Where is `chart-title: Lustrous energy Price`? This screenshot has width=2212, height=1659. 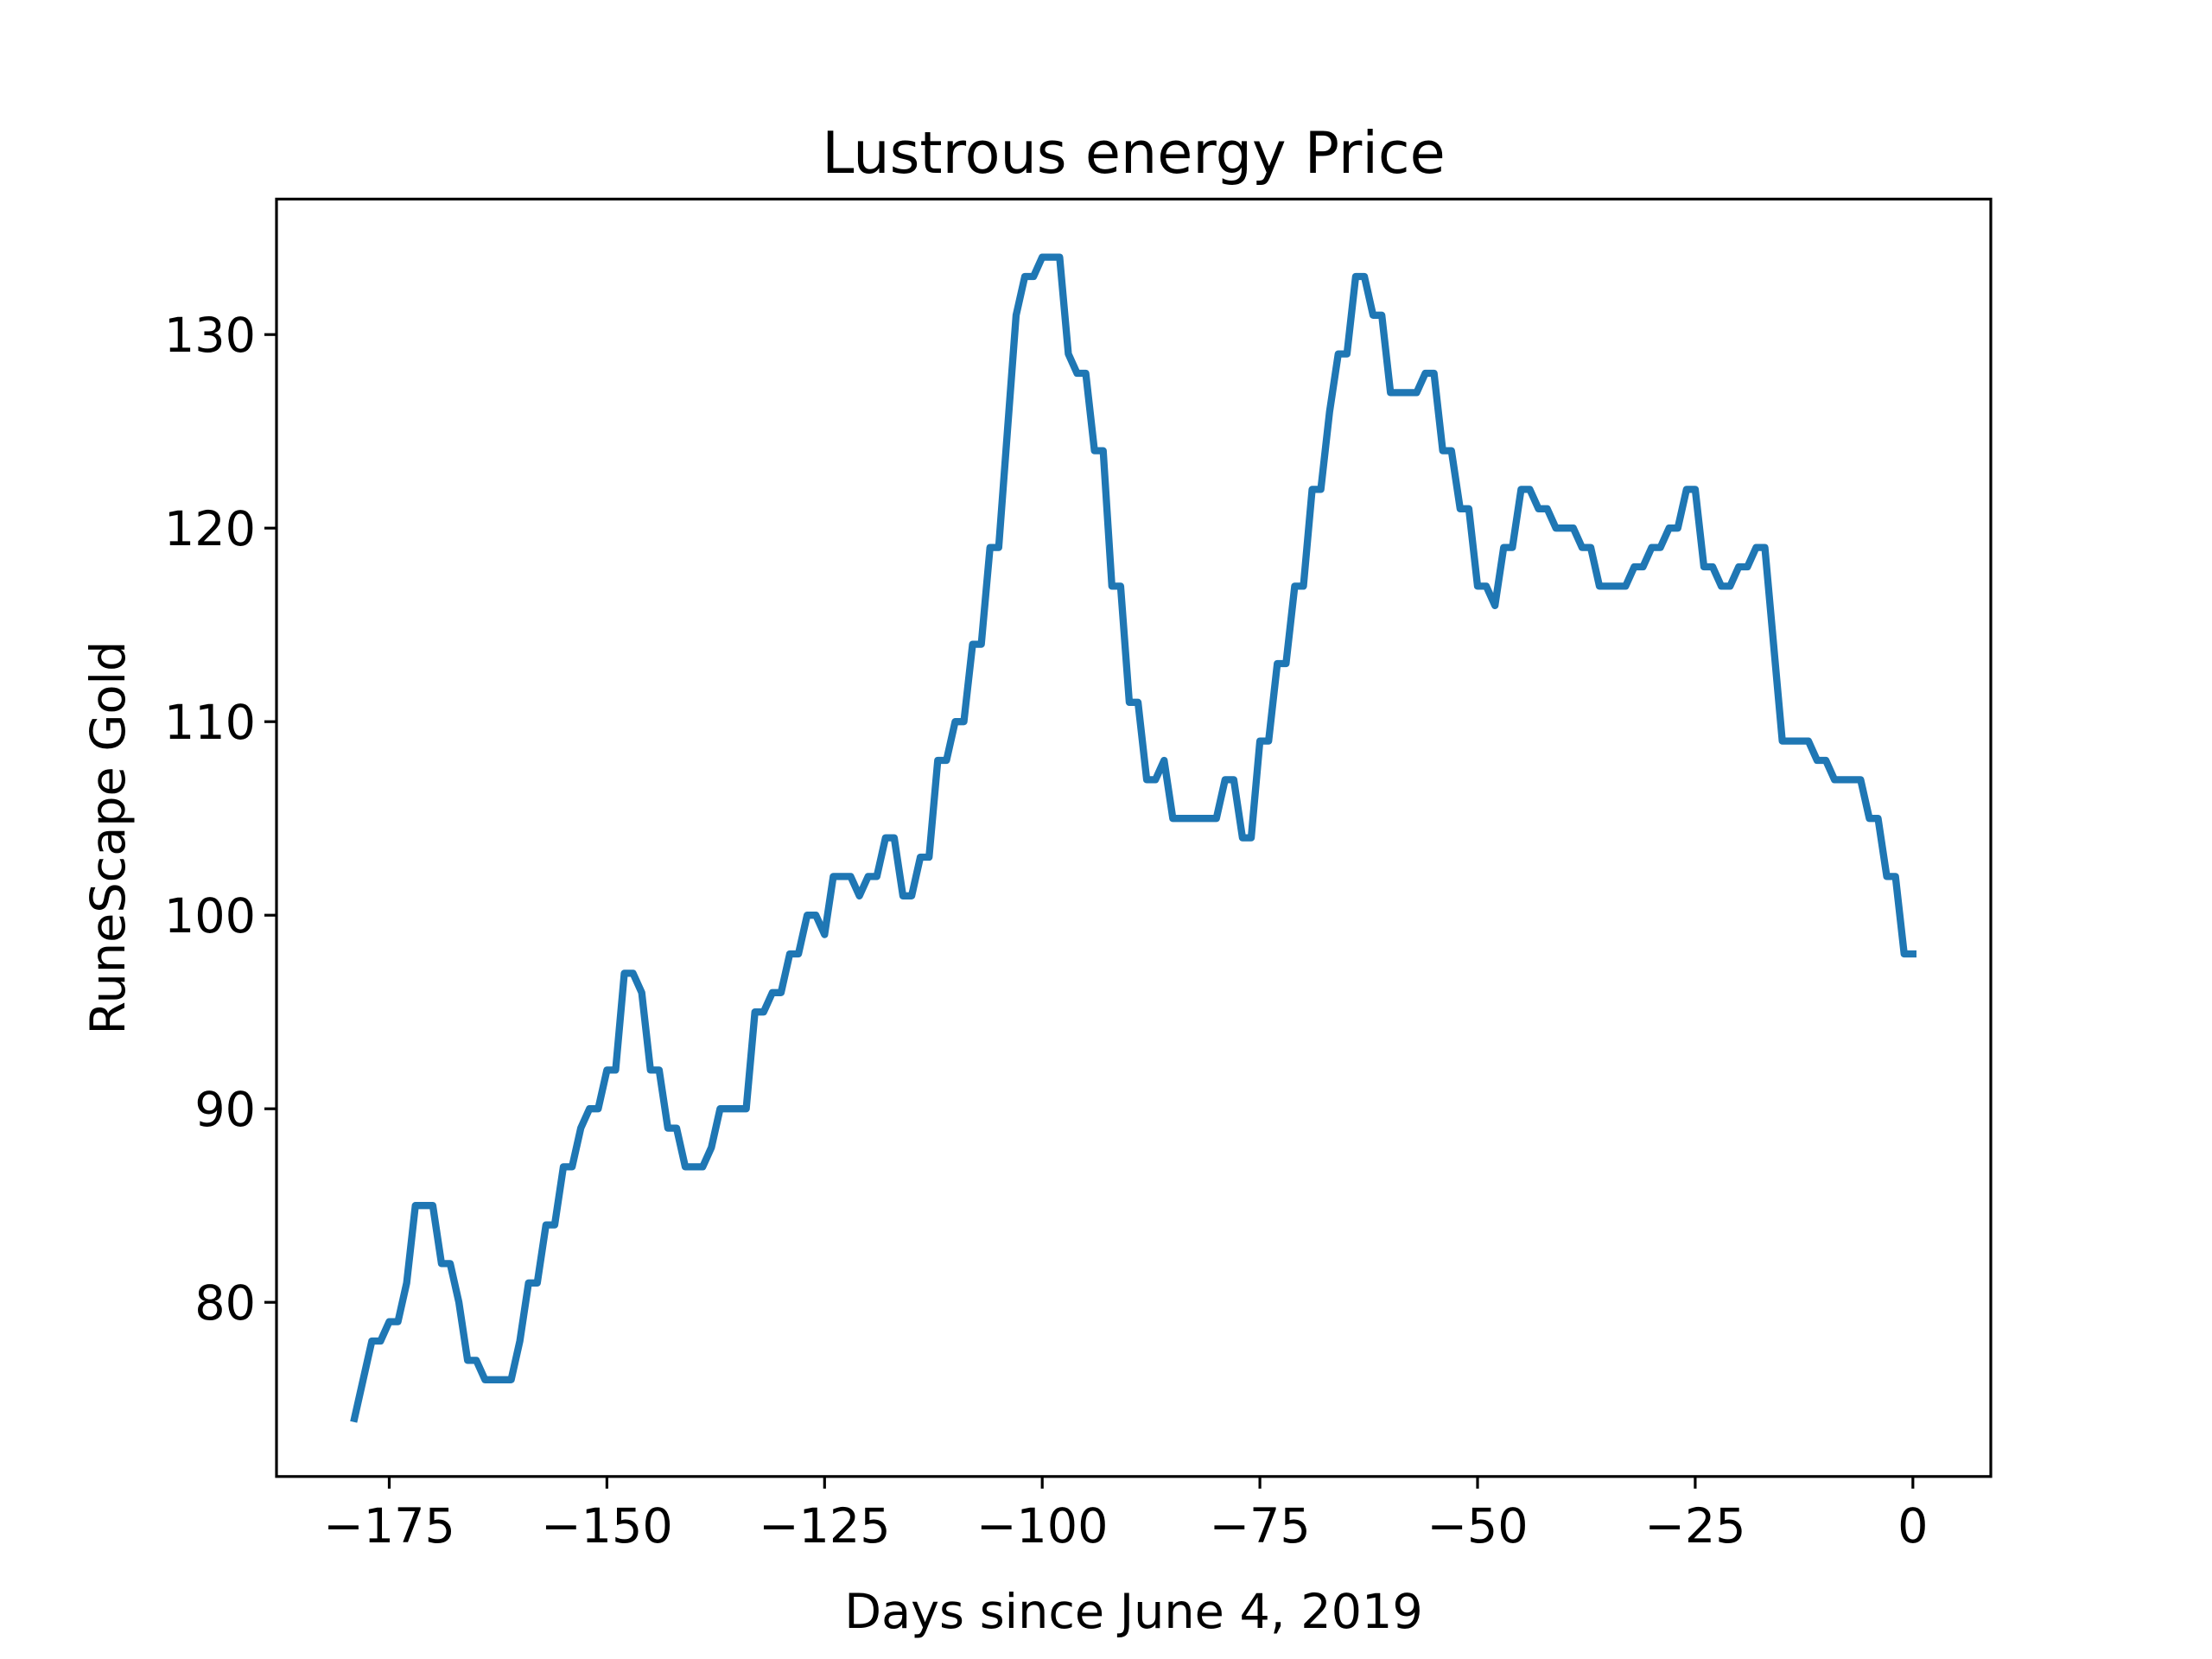 chart-title: Lustrous energy Price is located at coordinates (1134, 153).